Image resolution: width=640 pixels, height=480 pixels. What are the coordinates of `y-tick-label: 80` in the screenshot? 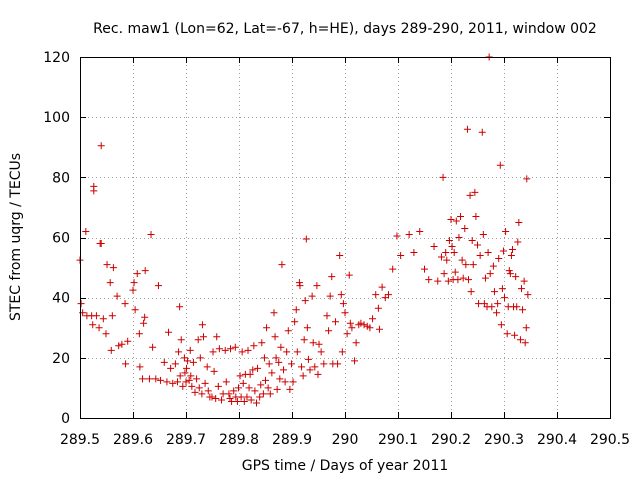 It's located at (61, 178).